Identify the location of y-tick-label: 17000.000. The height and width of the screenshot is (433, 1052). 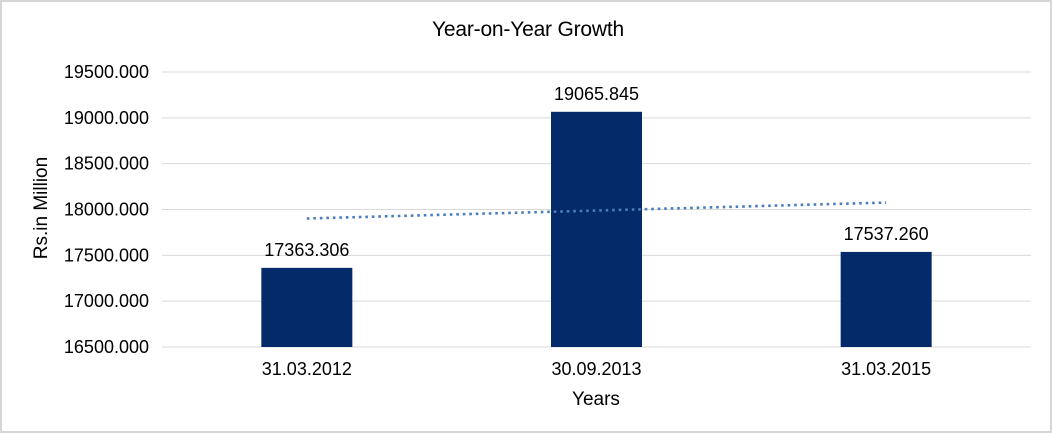
(106, 301).